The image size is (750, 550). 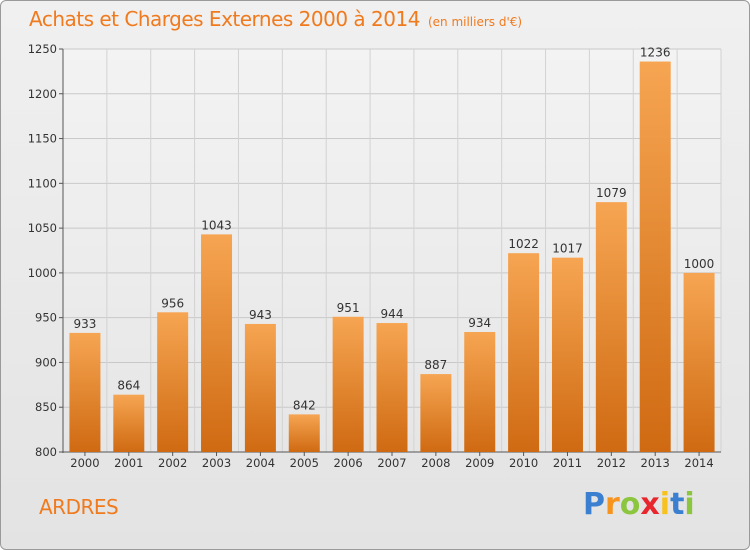 What do you see at coordinates (475, 22) in the screenshot?
I see `chart-subtitle: (en milliers d'€)` at bounding box center [475, 22].